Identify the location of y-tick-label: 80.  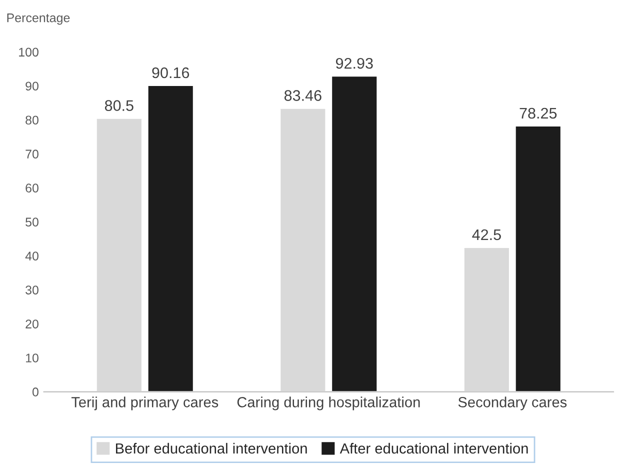
(32, 120).